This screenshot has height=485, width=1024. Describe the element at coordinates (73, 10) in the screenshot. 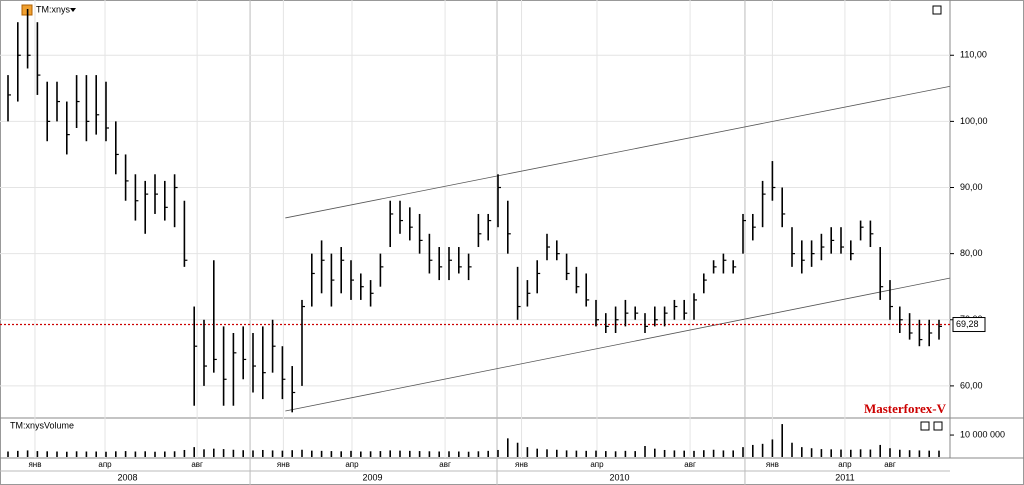

I see `dropdown-arrow` at that location.